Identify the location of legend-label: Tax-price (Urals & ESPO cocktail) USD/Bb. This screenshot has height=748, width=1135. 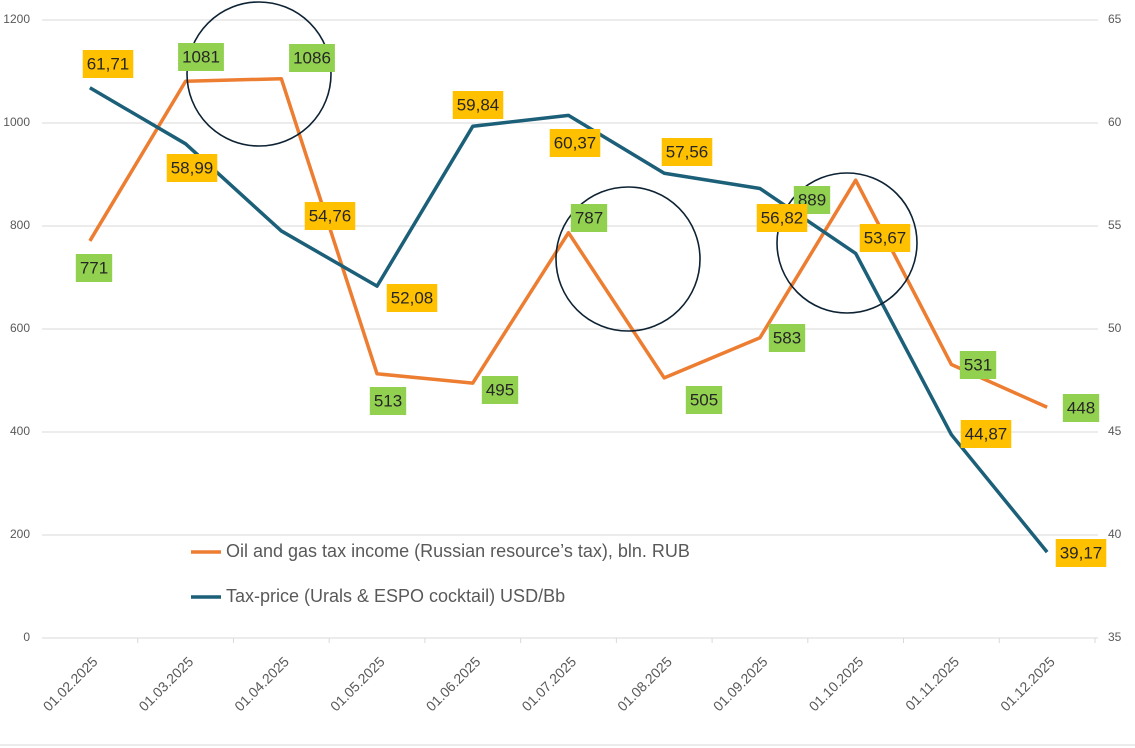
(395, 596).